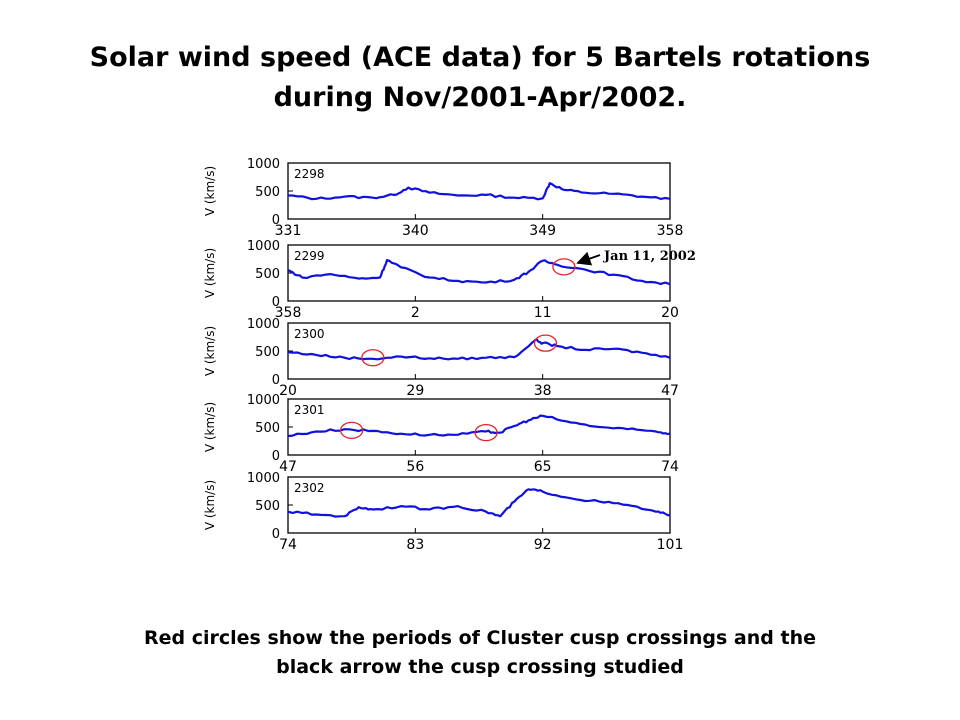 This screenshot has width=960, height=720. I want to click on rotation-number: 2300, so click(309, 334).